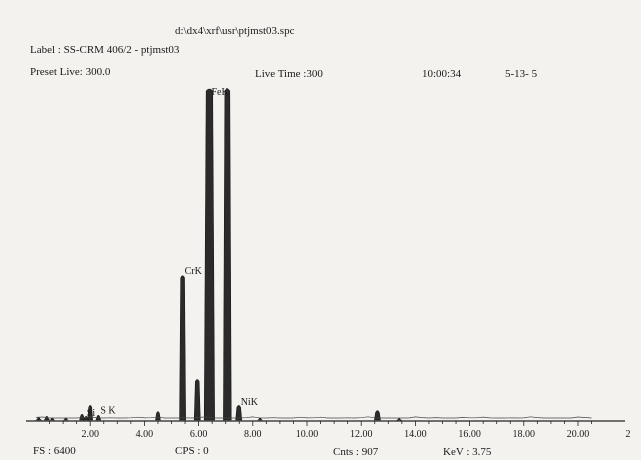 Image resolution: width=641 pixels, height=460 pixels. I want to click on x-tick-label: 12.00, so click(361, 434).